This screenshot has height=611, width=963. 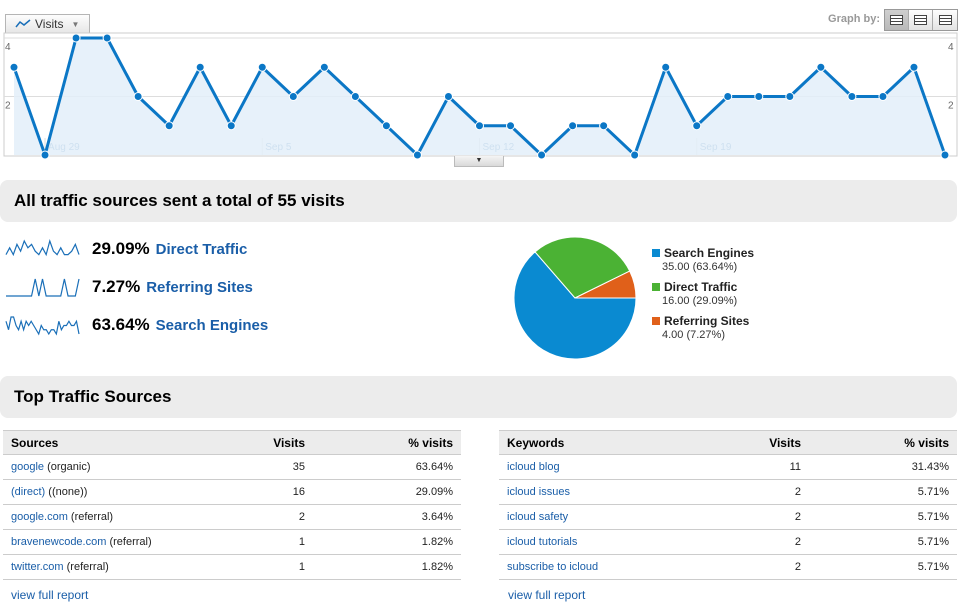 I want to click on search-engines-link: Search Engines, so click(x=212, y=325).